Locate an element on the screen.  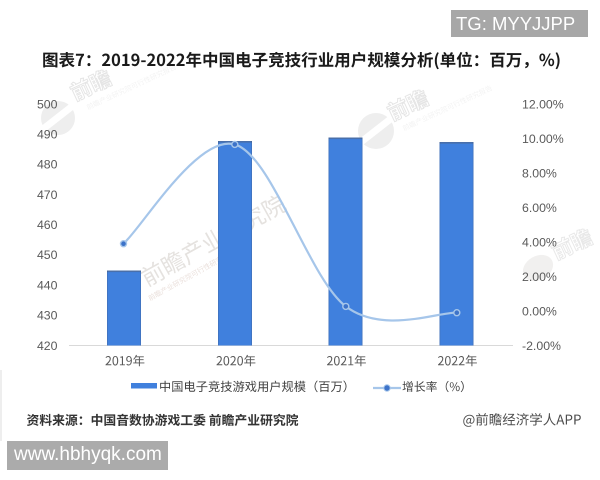
svg-text: 490 is located at coordinates (47, 135).